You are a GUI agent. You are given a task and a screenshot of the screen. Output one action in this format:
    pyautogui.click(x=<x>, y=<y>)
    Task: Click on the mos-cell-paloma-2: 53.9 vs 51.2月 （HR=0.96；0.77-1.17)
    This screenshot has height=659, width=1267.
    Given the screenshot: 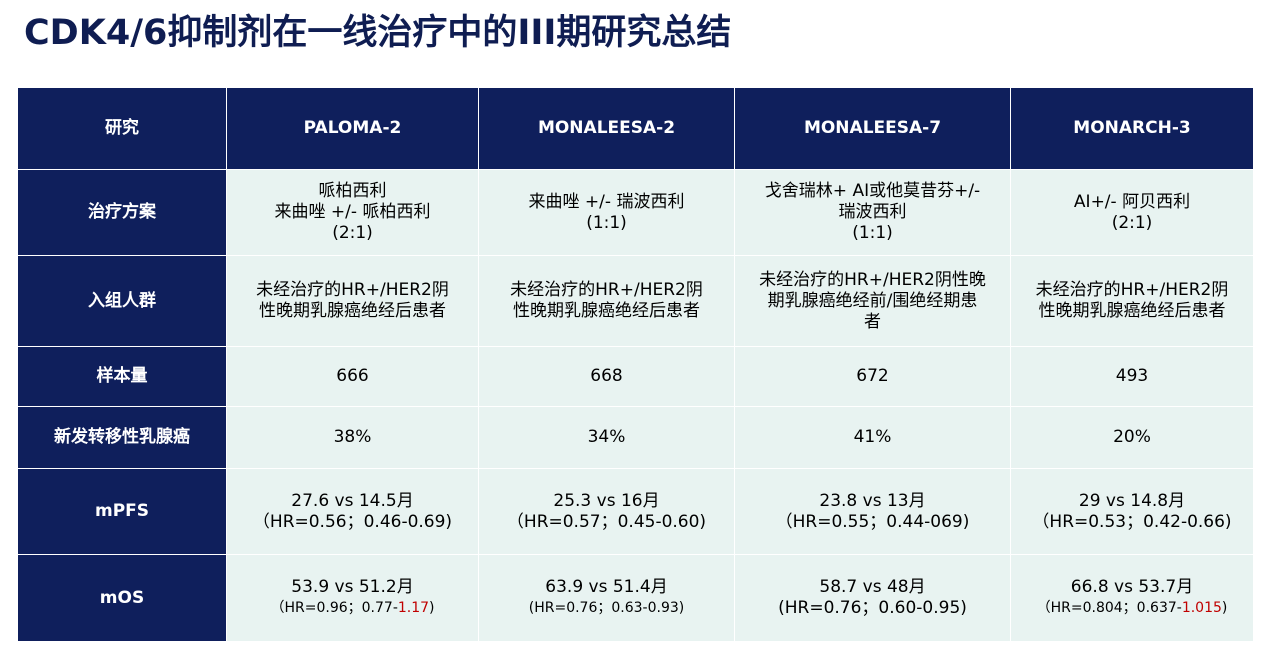 What is the action you would take?
    pyautogui.click(x=352, y=598)
    